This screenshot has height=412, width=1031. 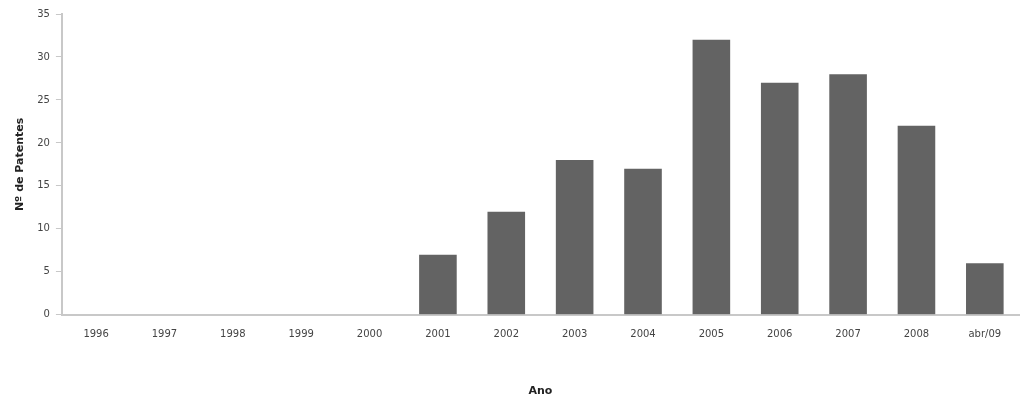 I want to click on y-axis-title: Nº de Patentes, so click(x=20, y=164).